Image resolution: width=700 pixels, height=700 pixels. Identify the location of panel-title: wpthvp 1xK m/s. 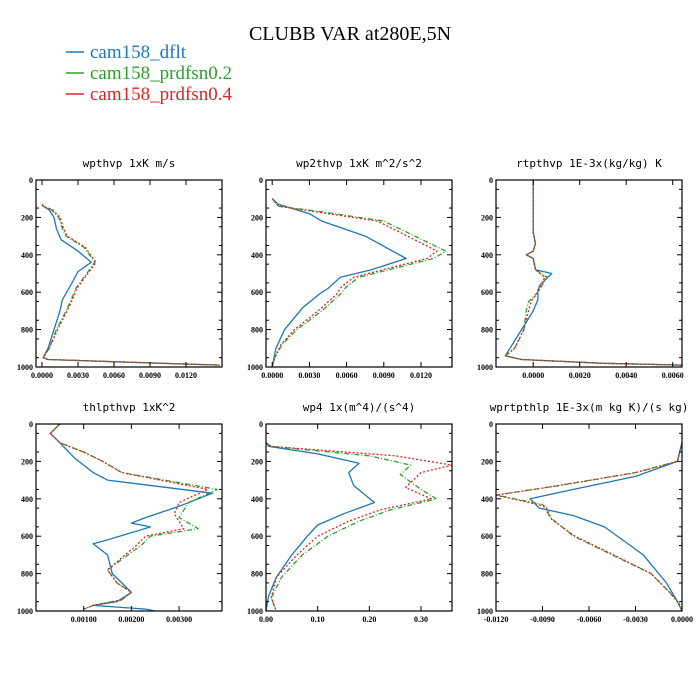
(129, 163).